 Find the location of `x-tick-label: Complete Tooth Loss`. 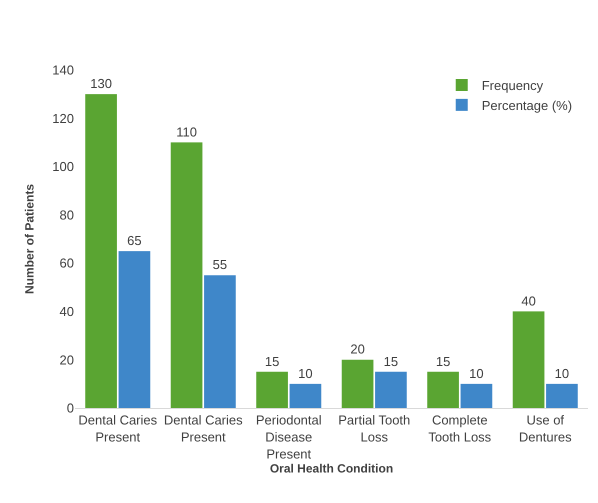

x-tick-label: Complete Tooth Loss is located at coordinates (460, 428).